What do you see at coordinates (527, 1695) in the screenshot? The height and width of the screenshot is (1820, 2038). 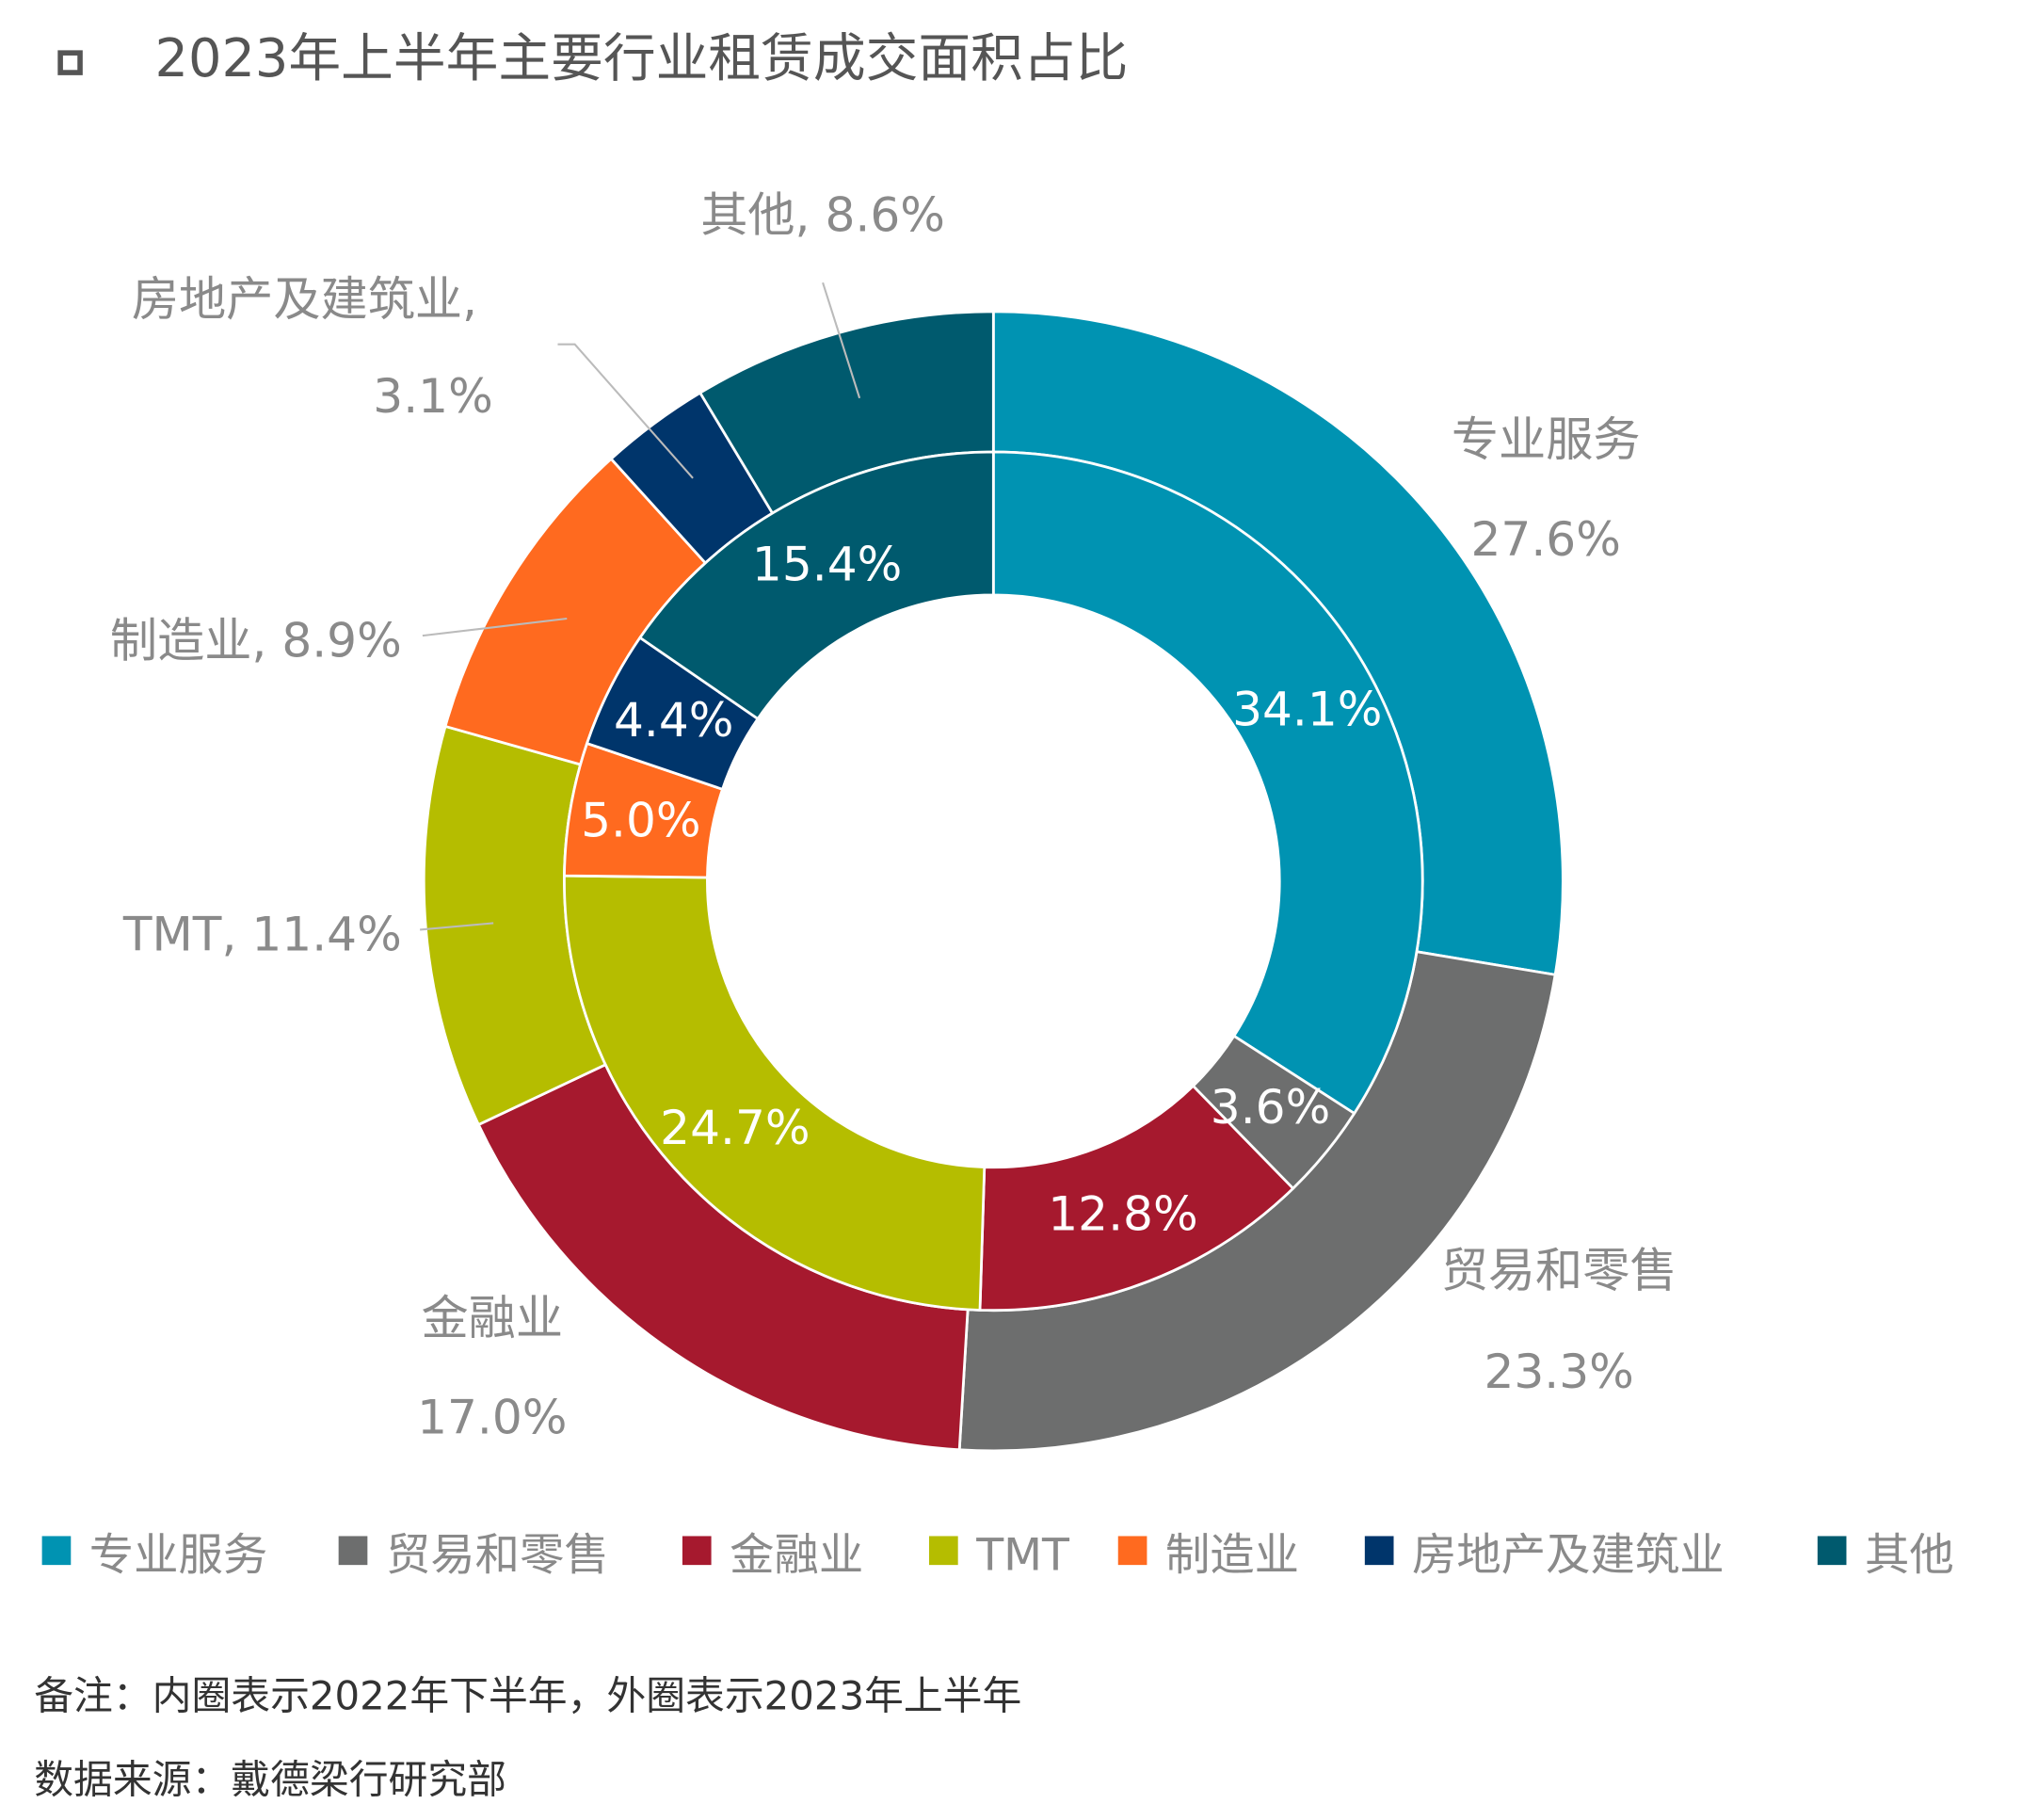 I see `remark-note: 备注：内圈表示2022年下半年，外圈表示2023年上半年` at bounding box center [527, 1695].